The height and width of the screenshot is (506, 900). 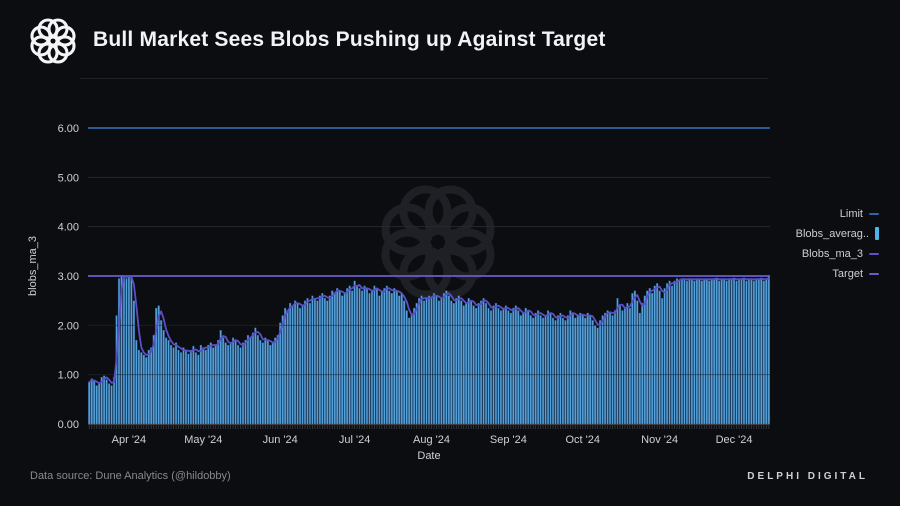 I want to click on svg-text: 4.00, so click(x=68, y=228).